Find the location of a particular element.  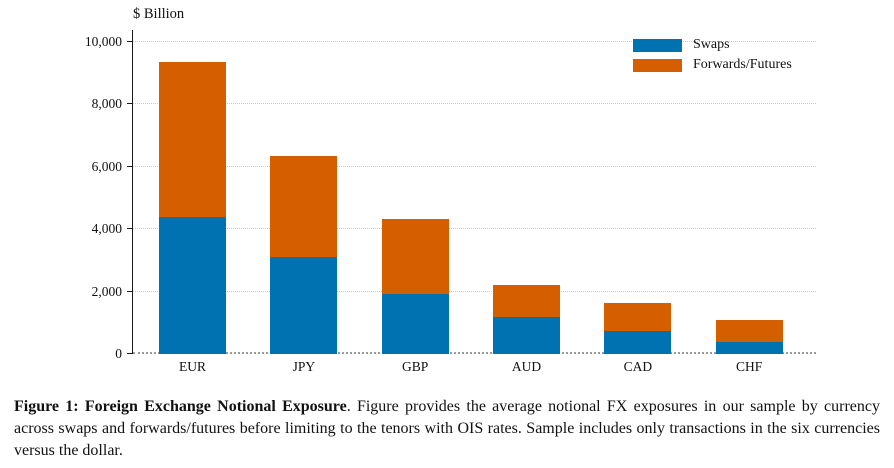

y-tick-label: 0 is located at coordinates (118, 353).